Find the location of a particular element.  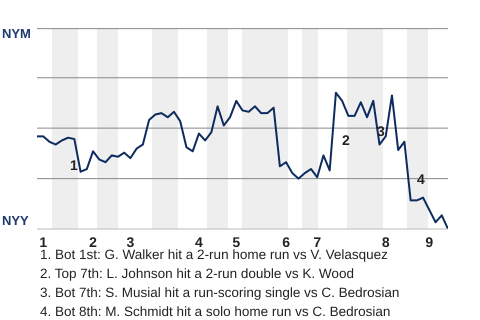

text: 4. Bot 8th: M. Schmidt hit a solo home run vs C. Bedrosian is located at coordinates (216, 311).